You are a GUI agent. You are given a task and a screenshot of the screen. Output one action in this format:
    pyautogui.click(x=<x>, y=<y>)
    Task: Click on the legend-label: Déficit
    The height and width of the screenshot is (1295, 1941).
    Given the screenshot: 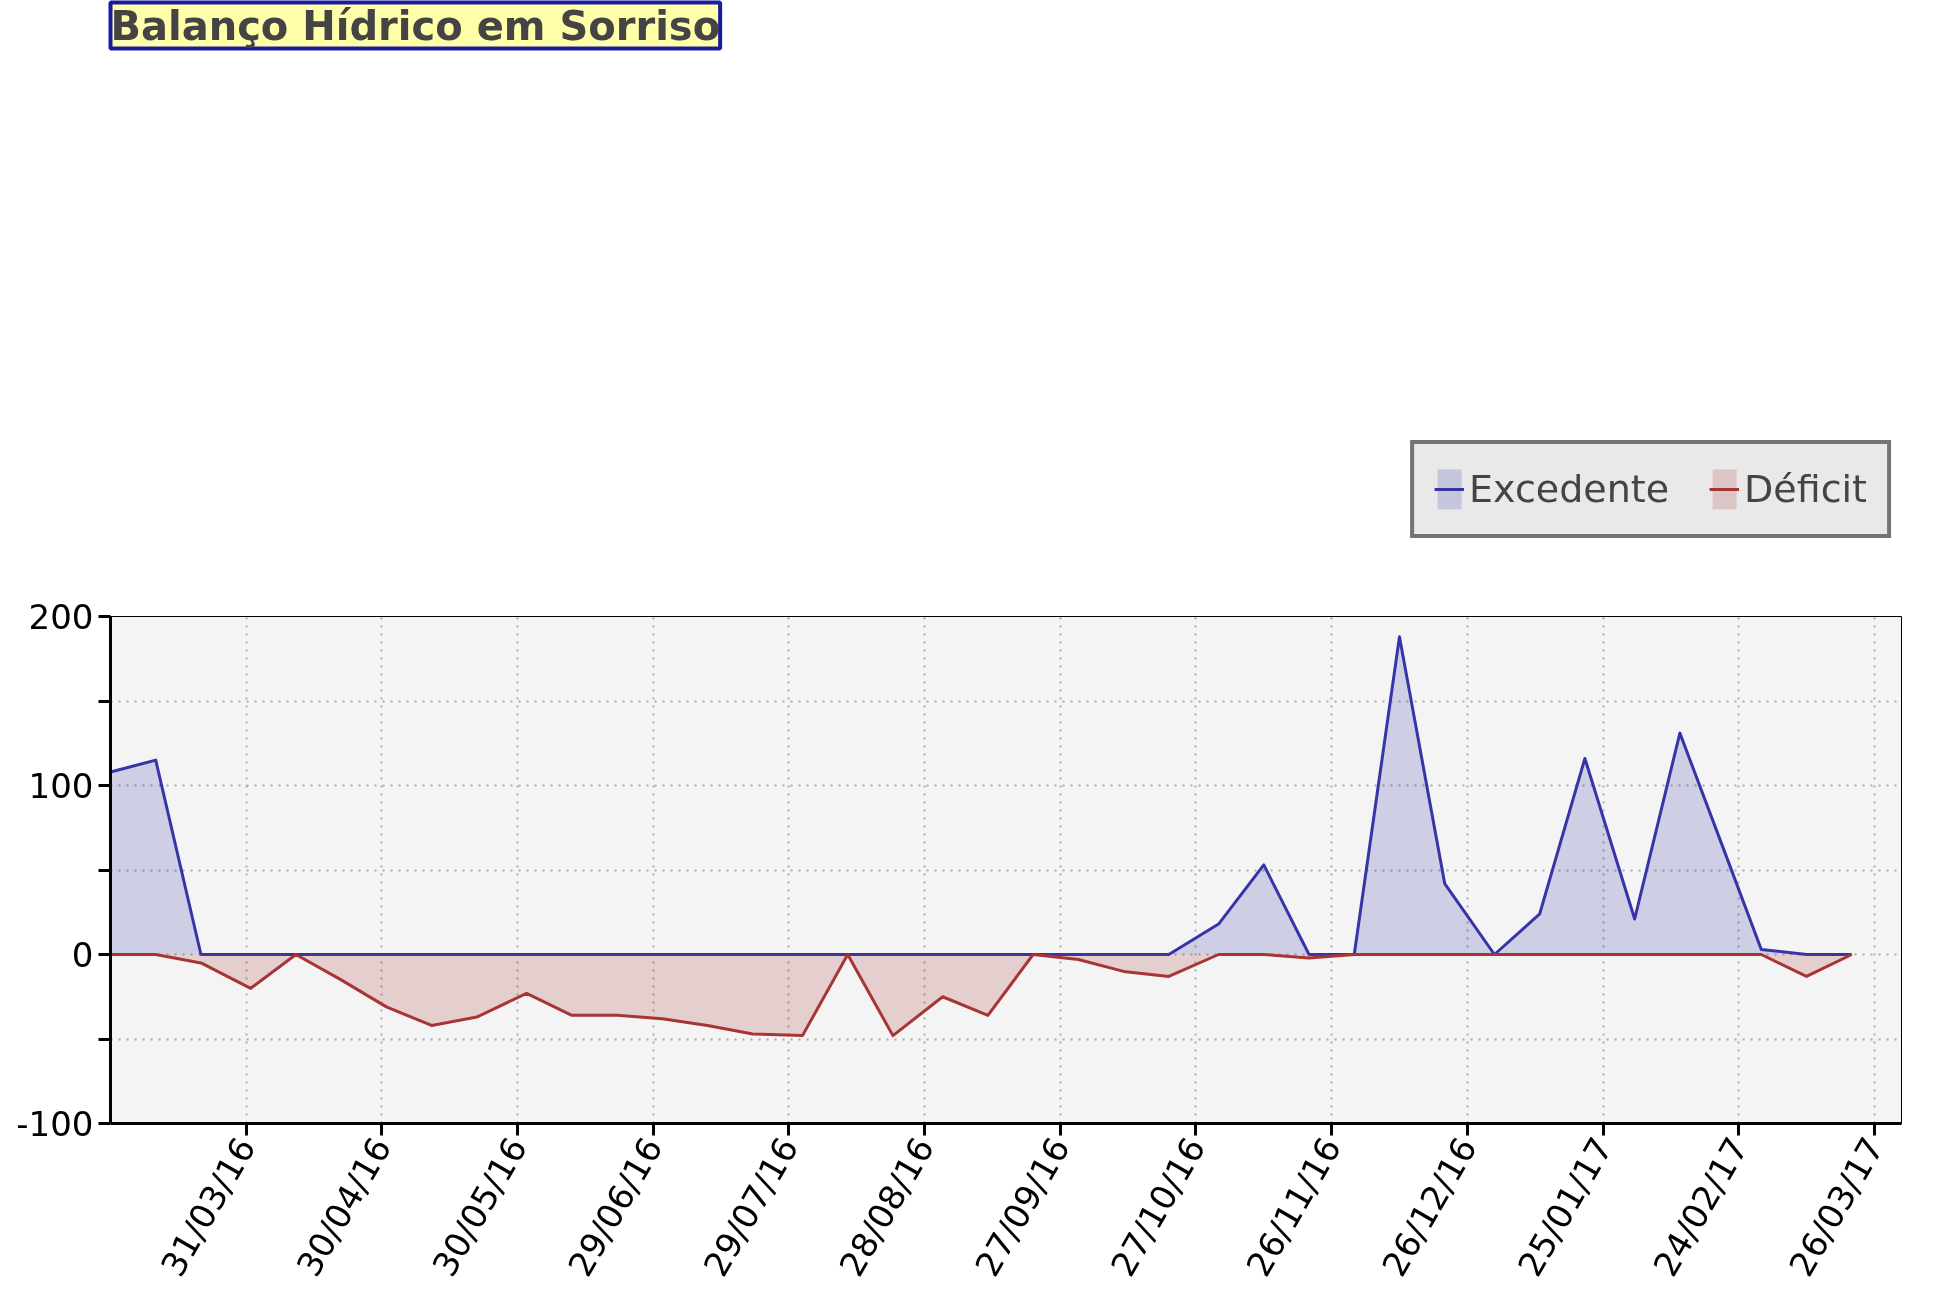 What is the action you would take?
    pyautogui.click(x=1805, y=488)
    